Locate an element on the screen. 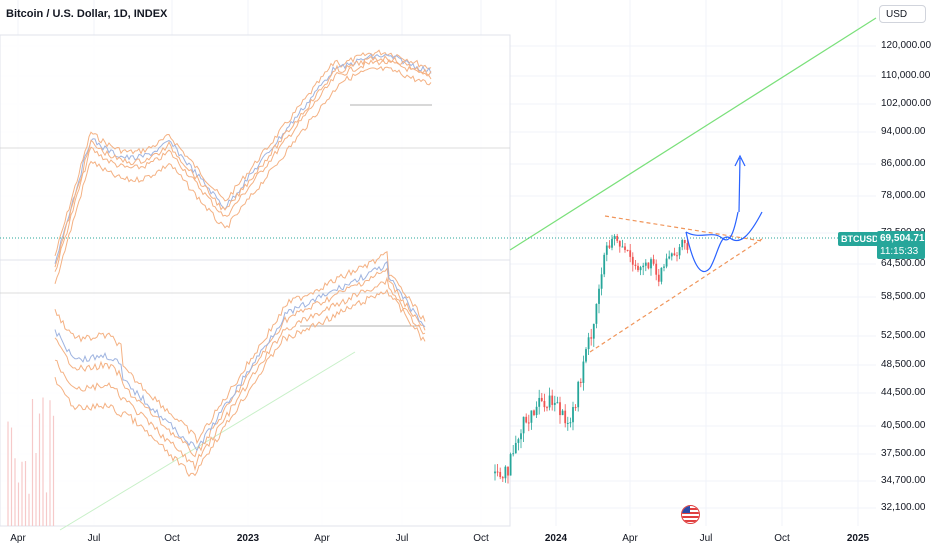 Image resolution: width=932 pixels, height=550 pixels. time-tick-label: 2025 is located at coordinates (858, 538).